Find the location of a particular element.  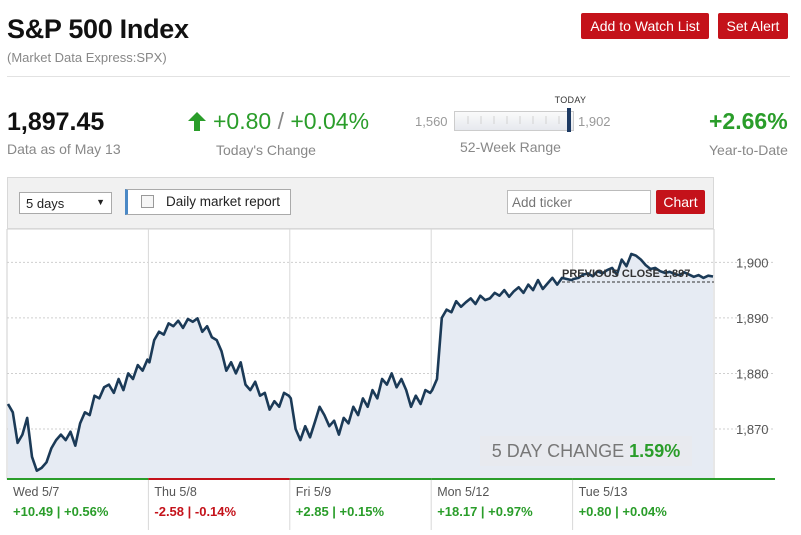

set-alert-button: Set Alert is located at coordinates (753, 26).